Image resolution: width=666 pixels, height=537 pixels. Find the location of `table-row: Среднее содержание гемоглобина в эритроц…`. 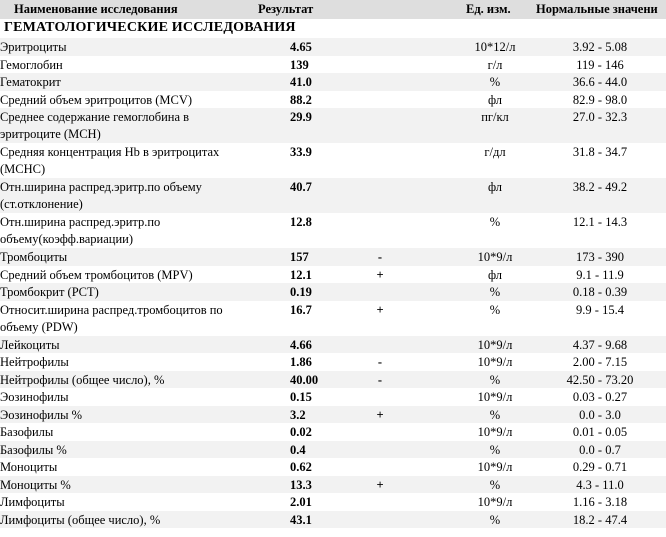

table-row: Среднее содержание гемоглобина в эритроц… is located at coordinates (333, 125).